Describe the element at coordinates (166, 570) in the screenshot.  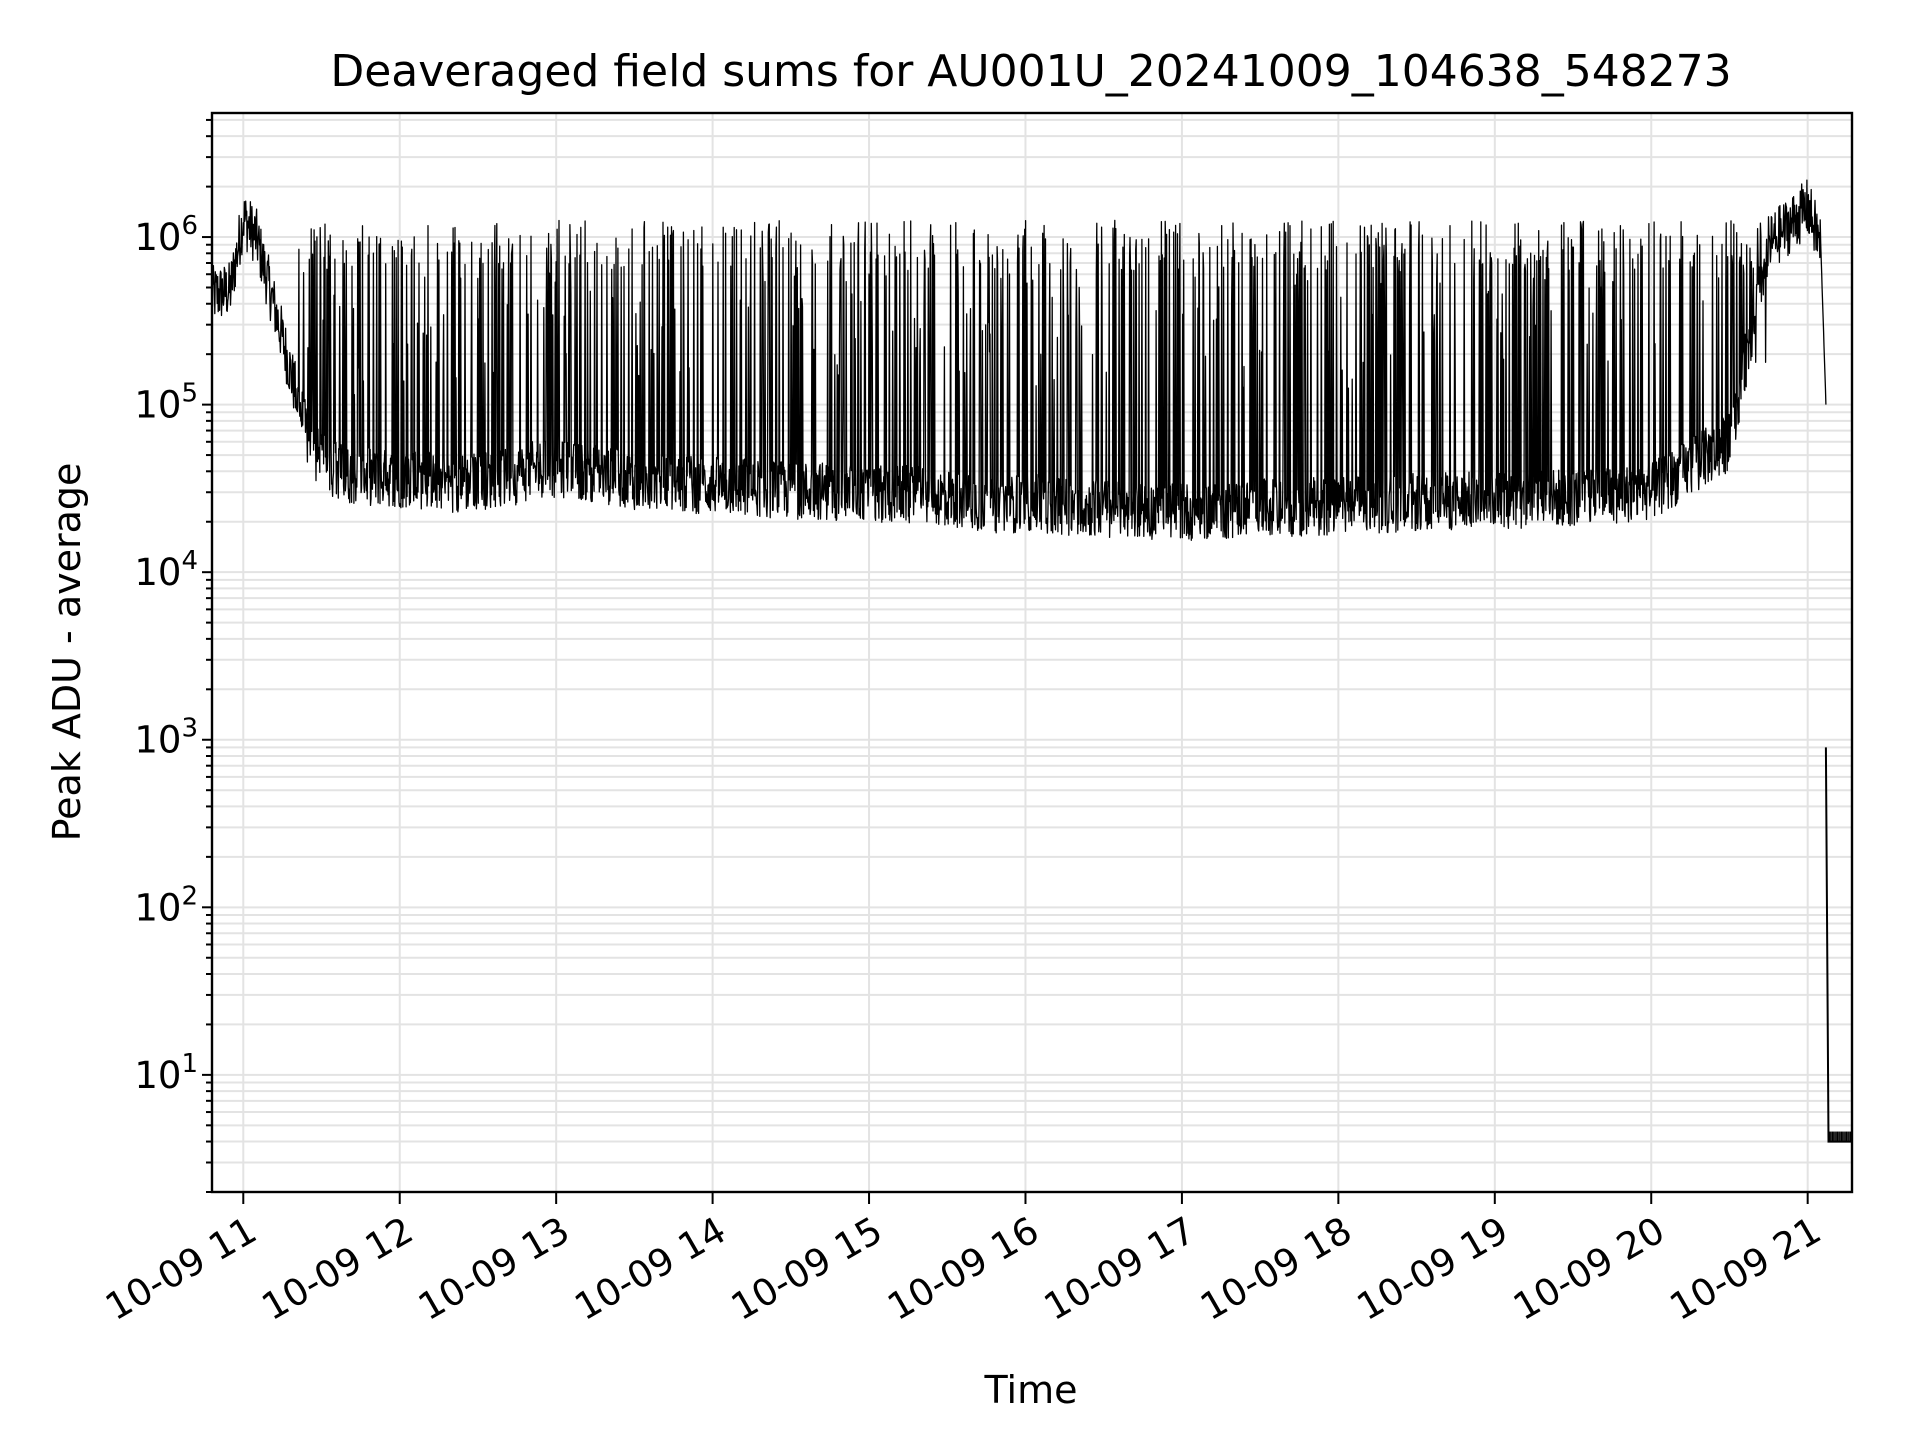
I see `y-tick-label: 104` at that location.